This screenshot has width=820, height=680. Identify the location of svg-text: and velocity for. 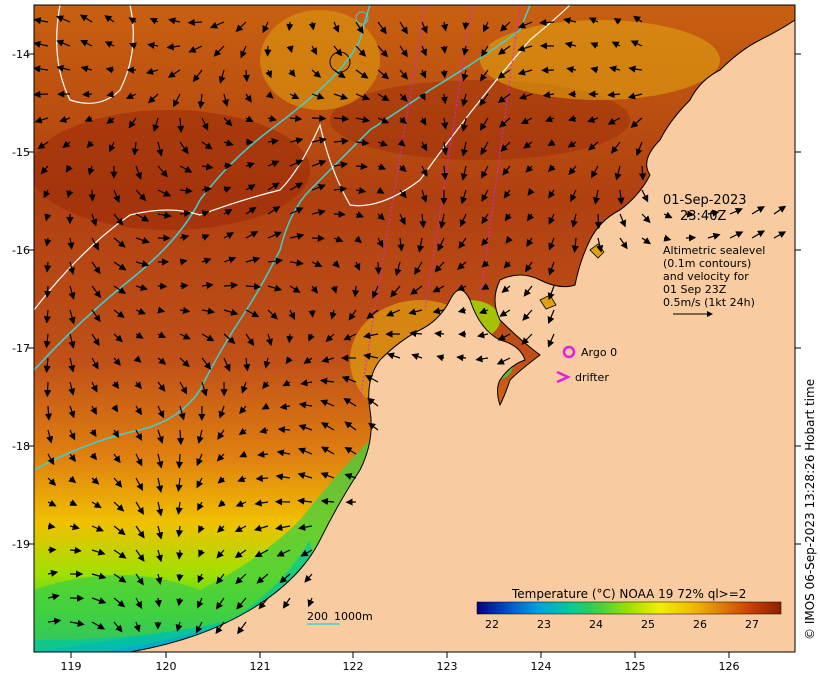
(706, 276).